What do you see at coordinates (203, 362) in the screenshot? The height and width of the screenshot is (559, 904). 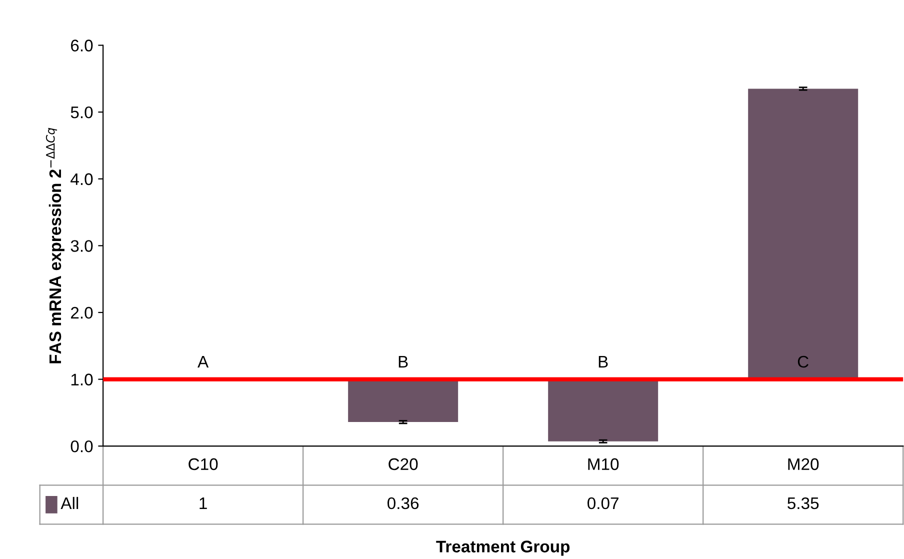 I see `annotation: A` at bounding box center [203, 362].